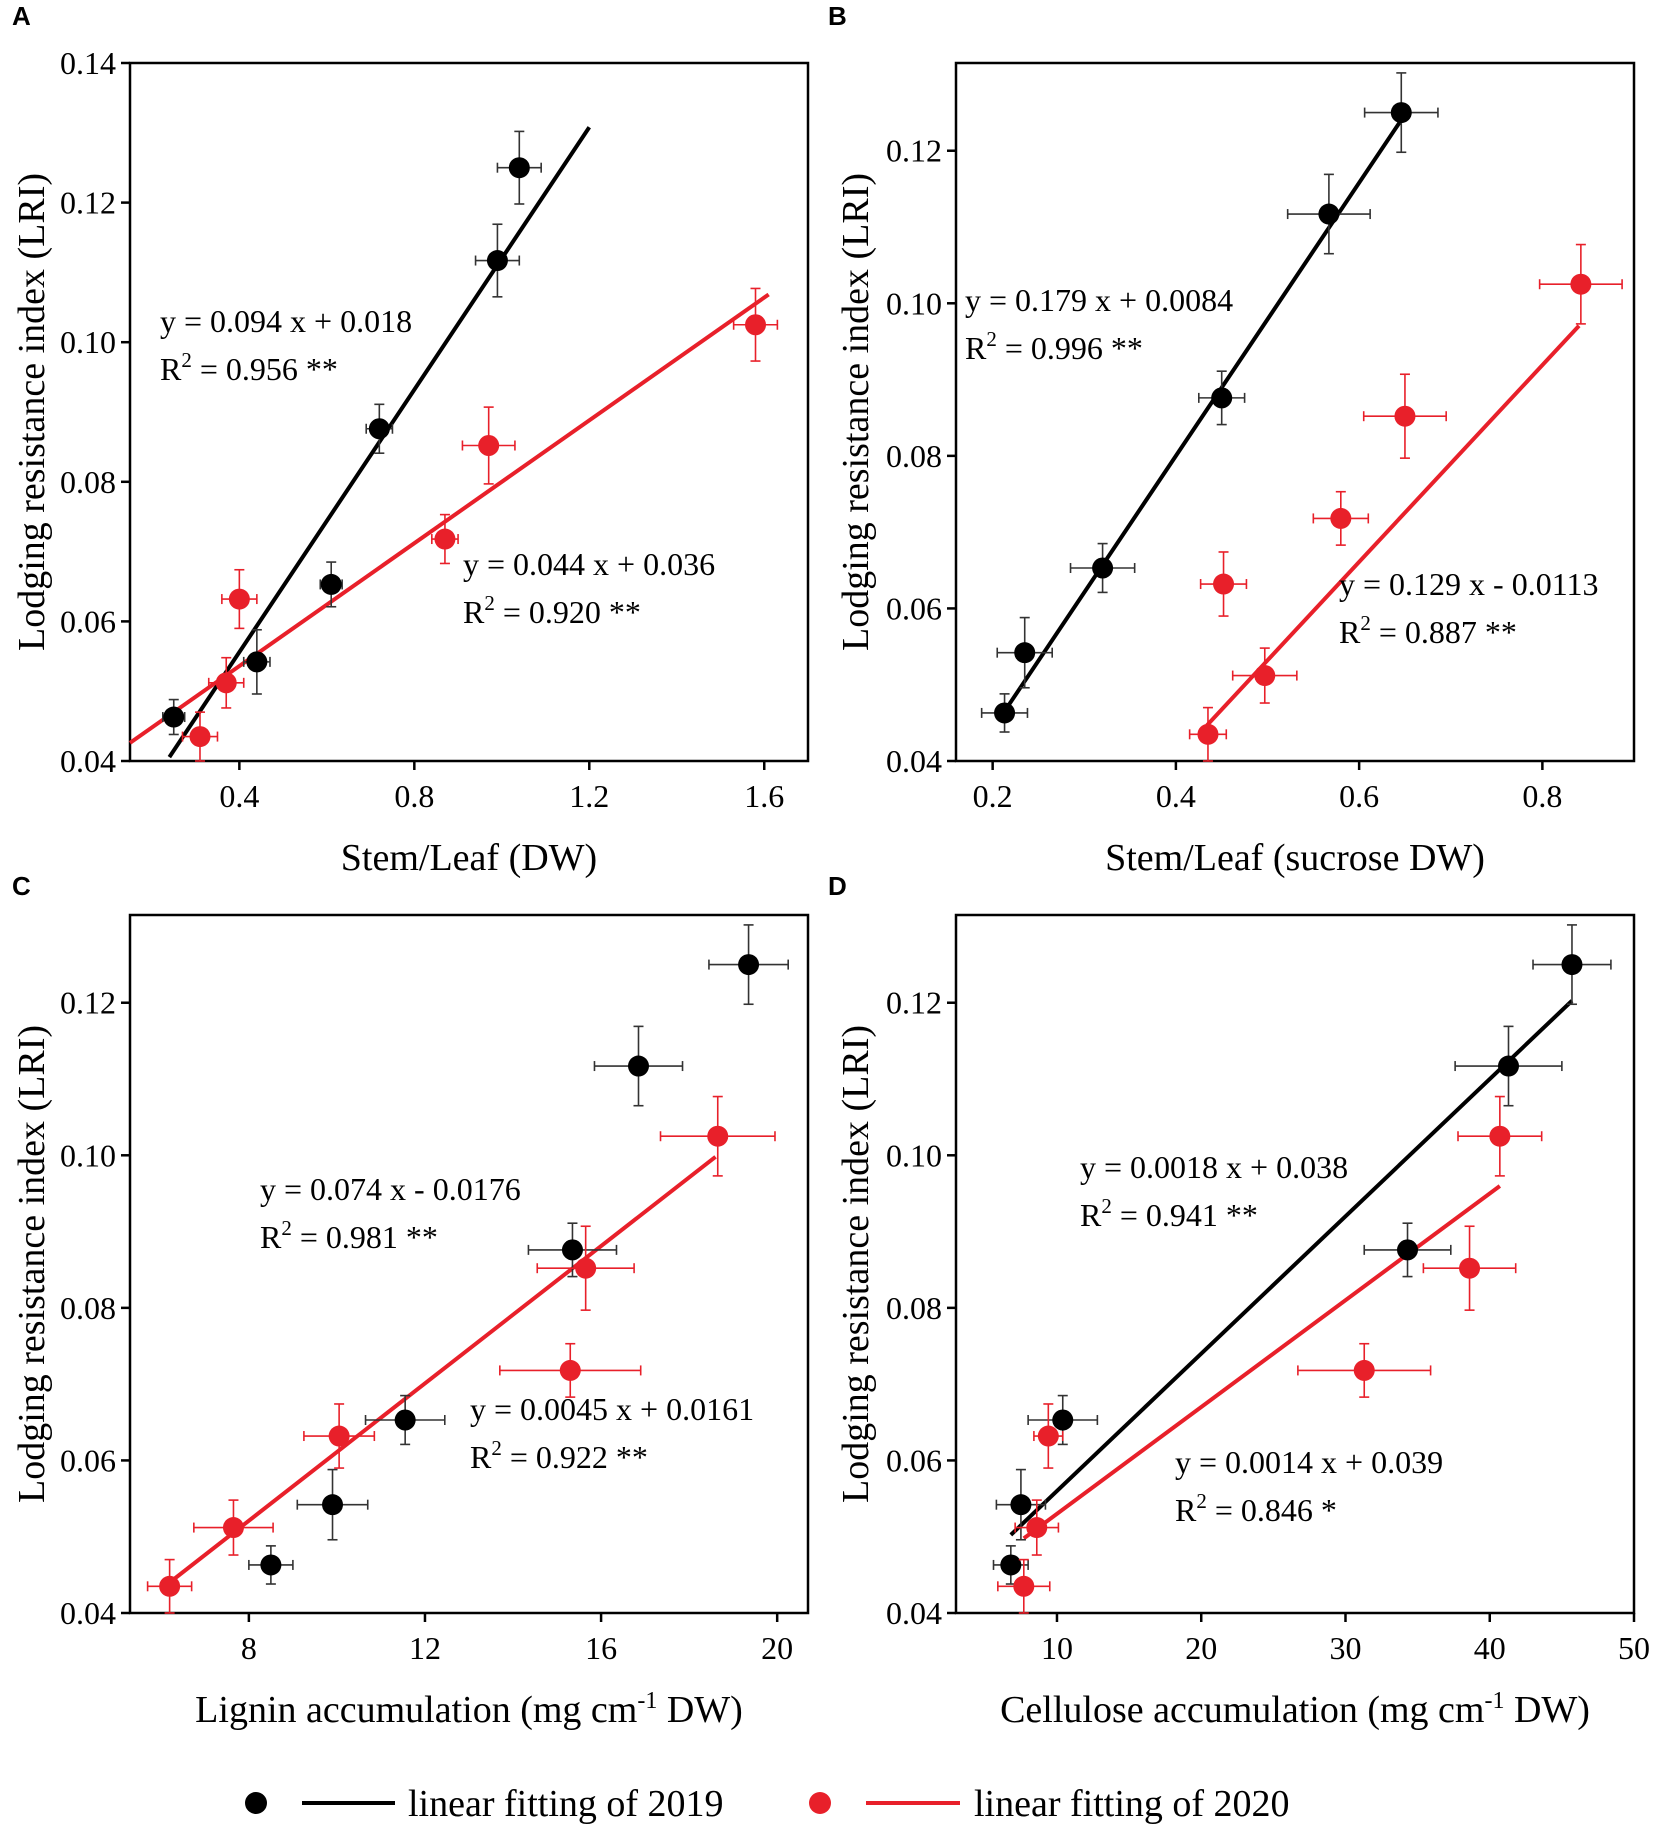 This screenshot has width=1654, height=1835. I want to click on x-tick-label: 40, so click(1490, 1648).